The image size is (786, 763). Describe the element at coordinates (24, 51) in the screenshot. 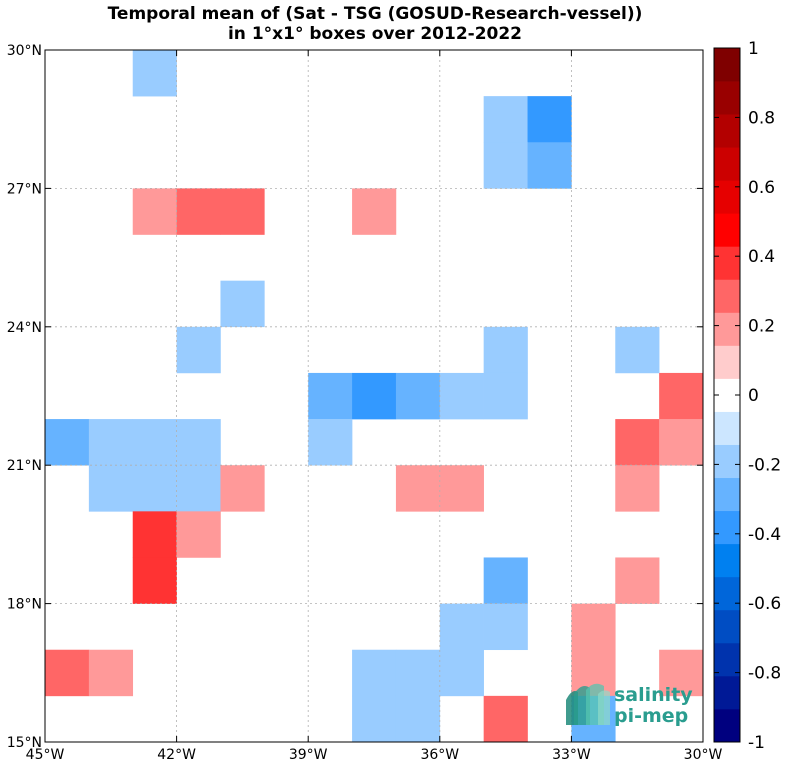

I see `y-tick-label: 30°N` at that location.